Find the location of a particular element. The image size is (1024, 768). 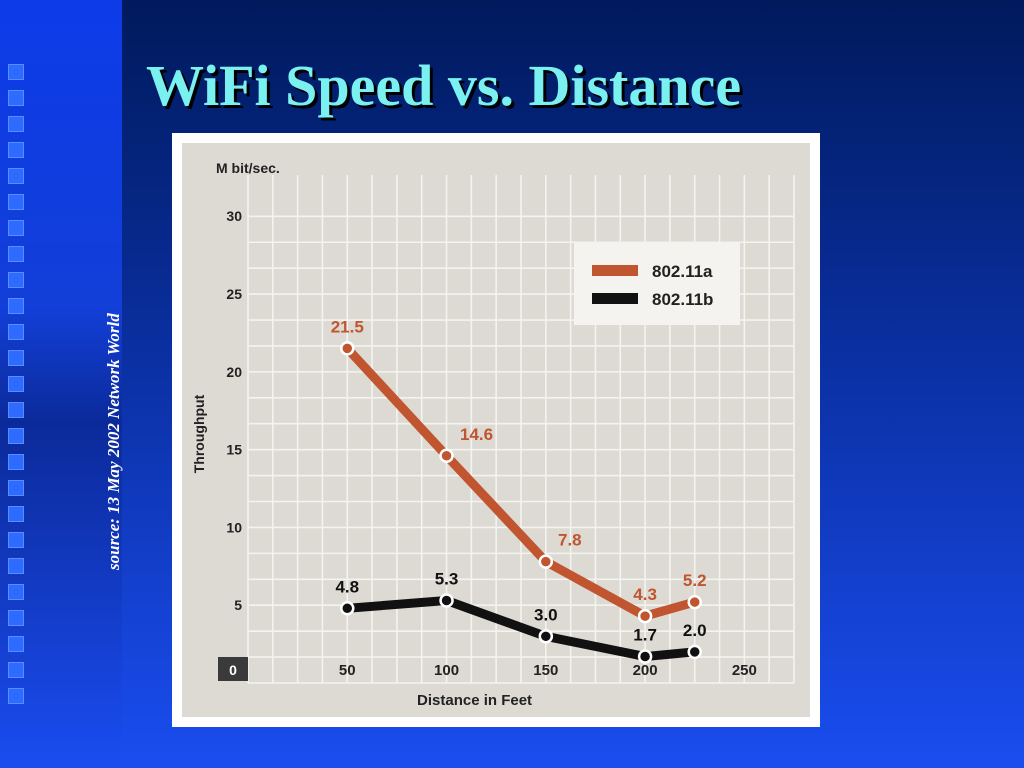

data-label: 14.6 is located at coordinates (476, 434).